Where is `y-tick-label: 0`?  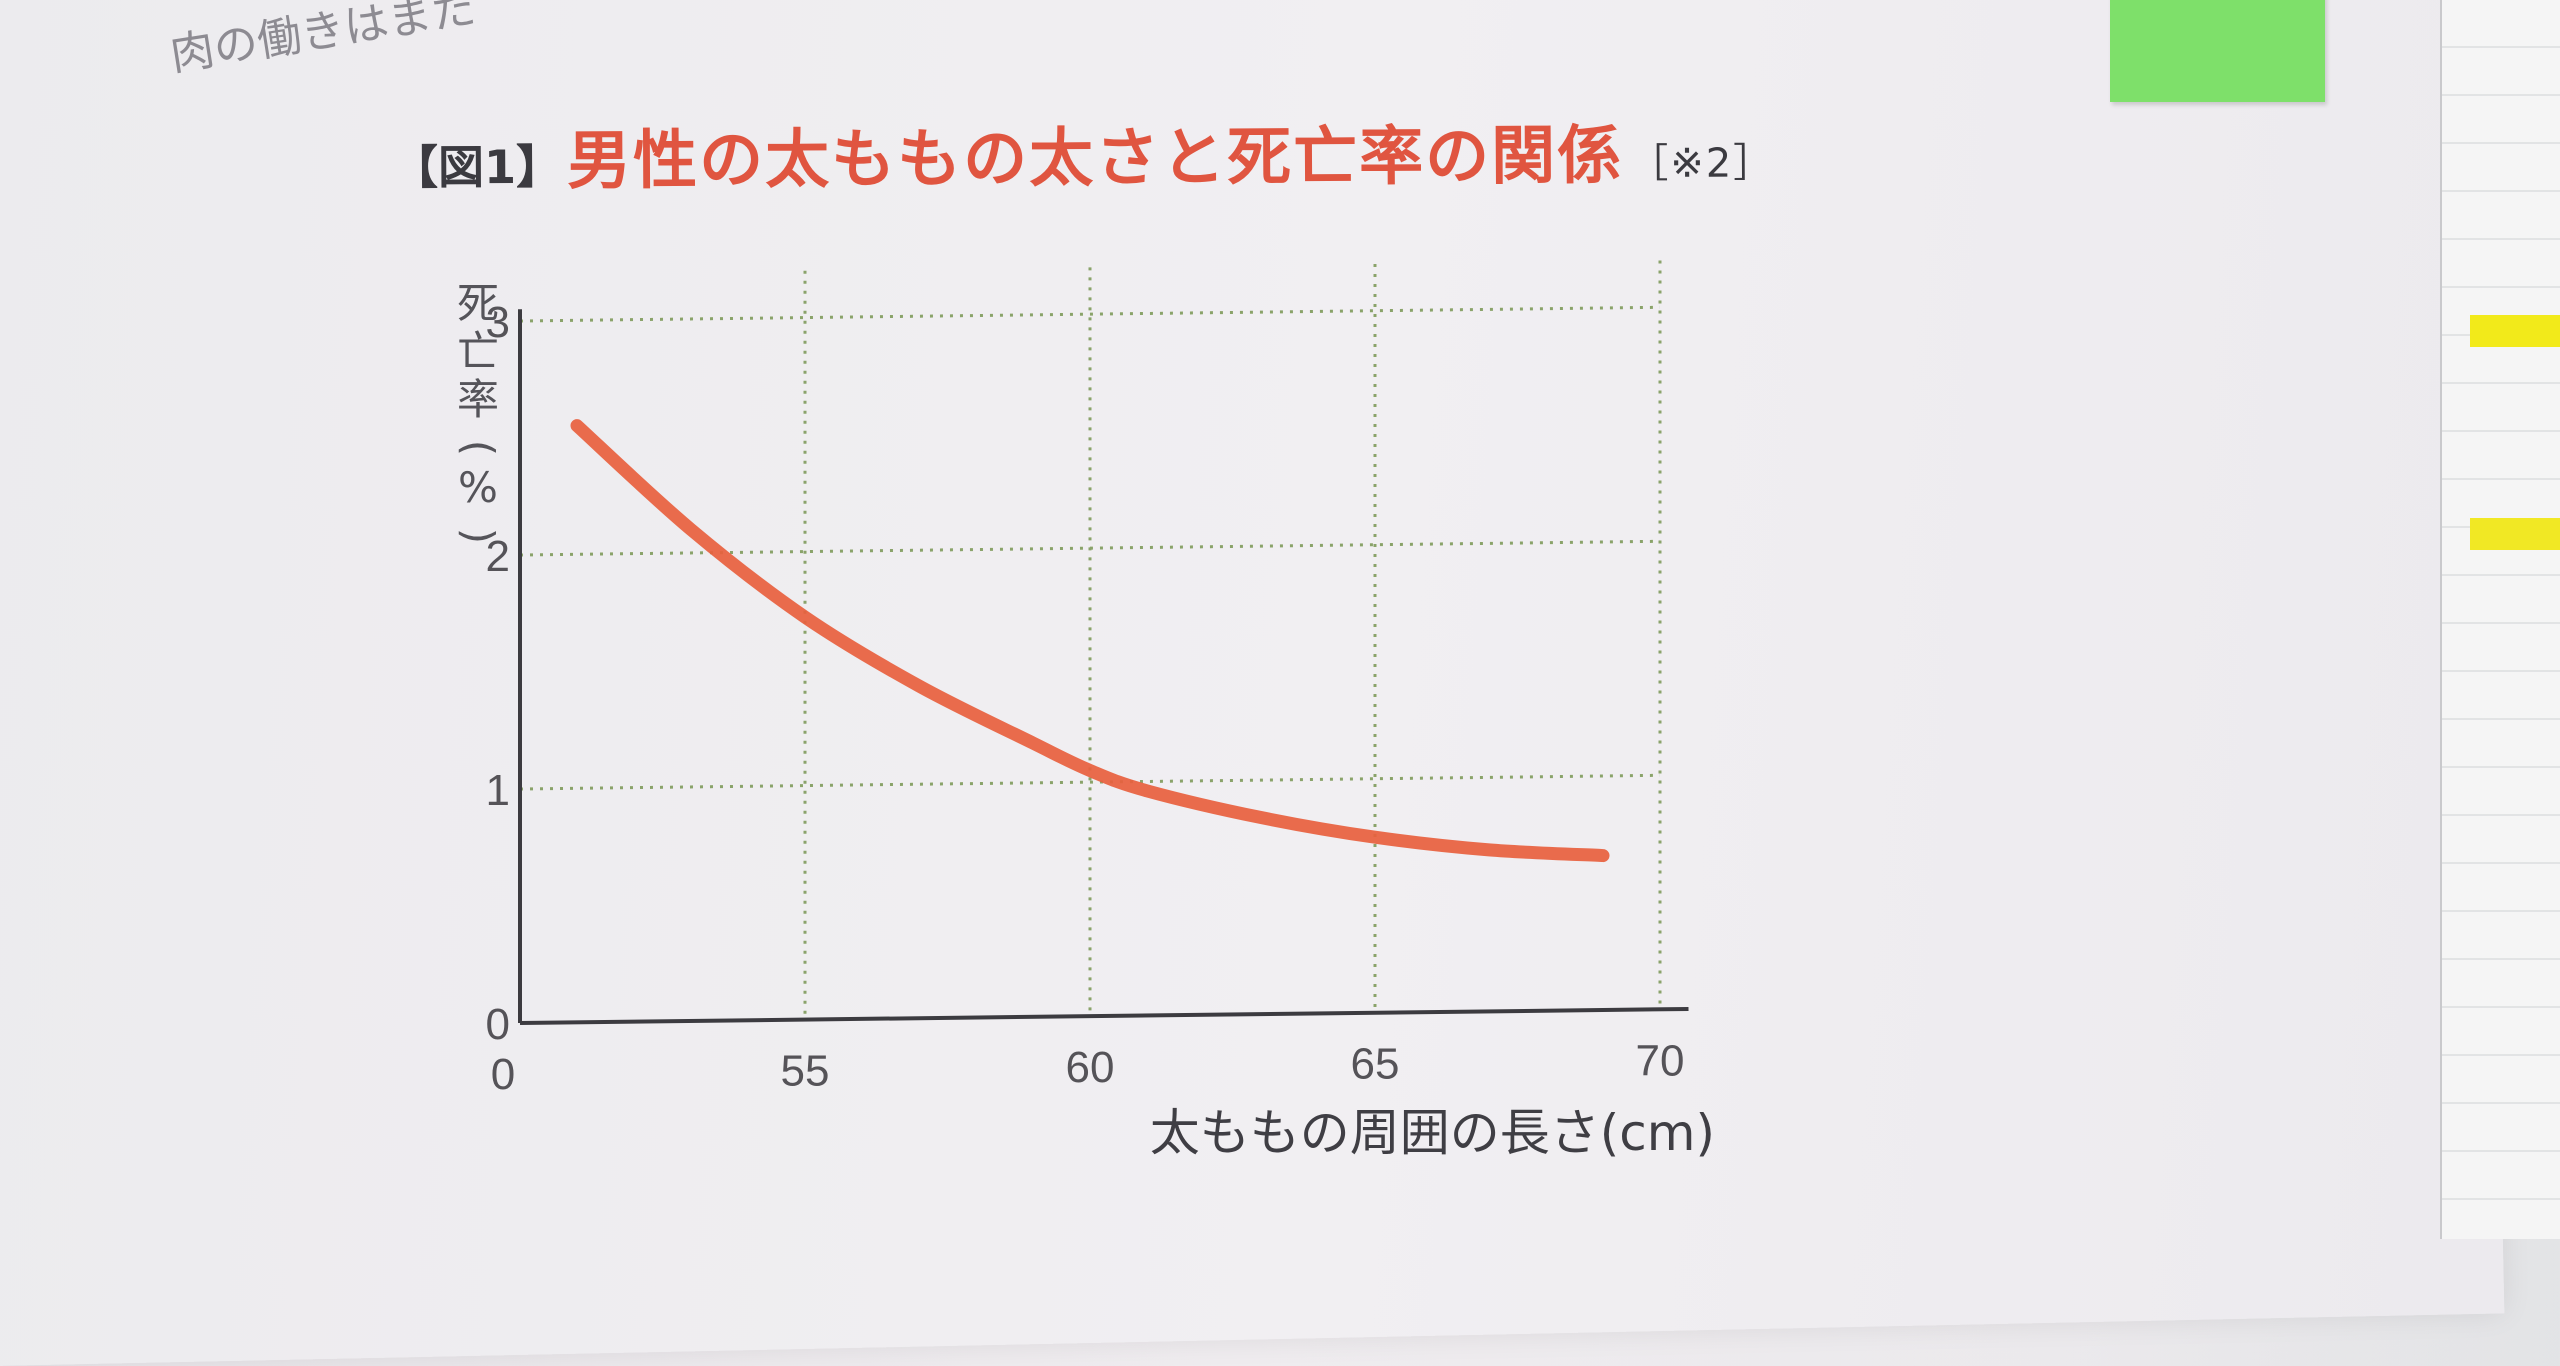 y-tick-label: 0 is located at coordinates (498, 1024).